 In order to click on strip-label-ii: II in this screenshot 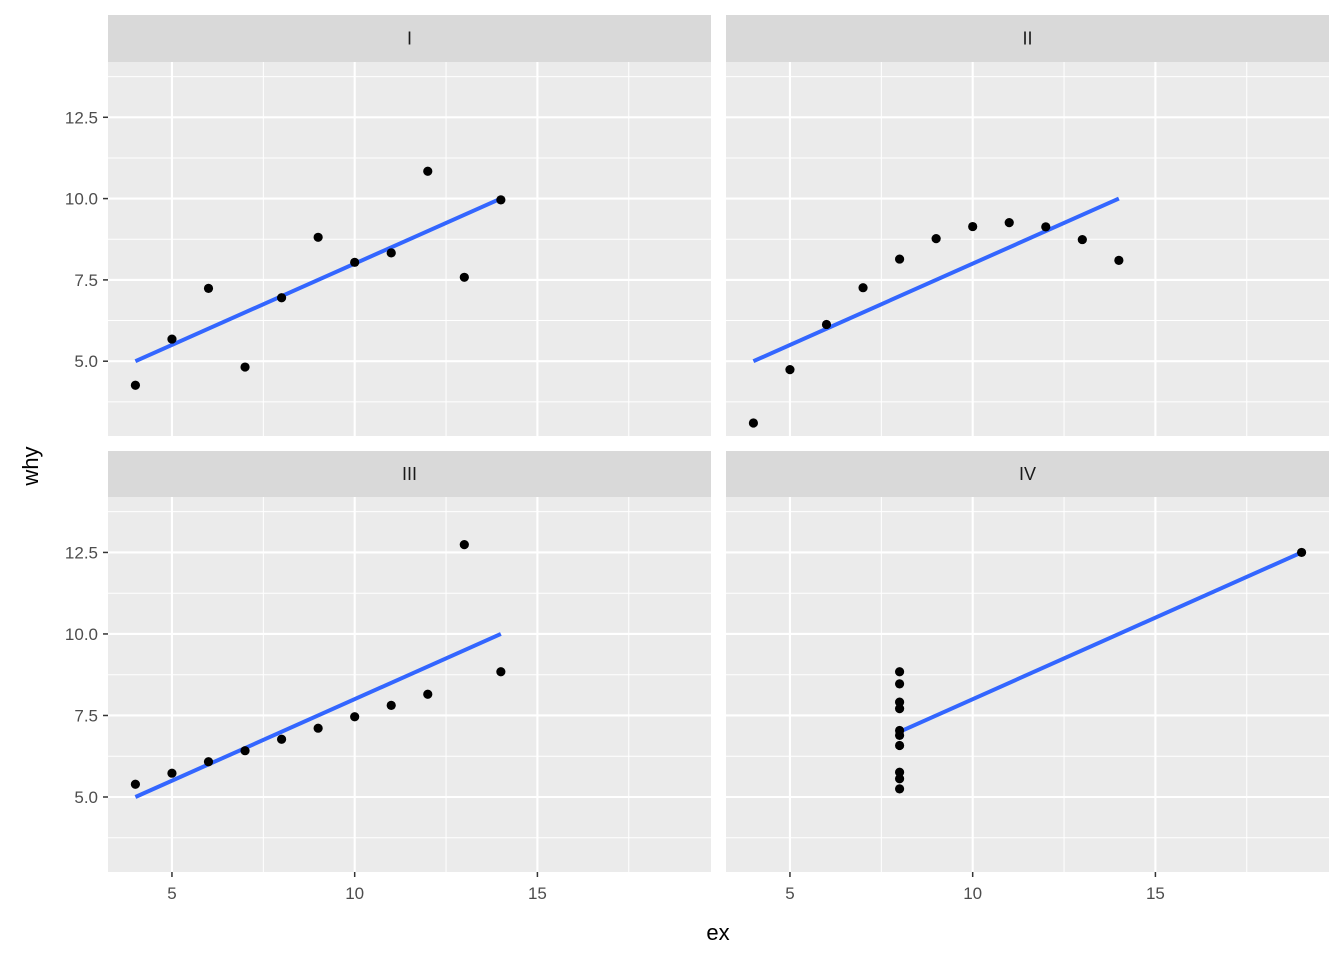, I will do `click(1027, 39)`.